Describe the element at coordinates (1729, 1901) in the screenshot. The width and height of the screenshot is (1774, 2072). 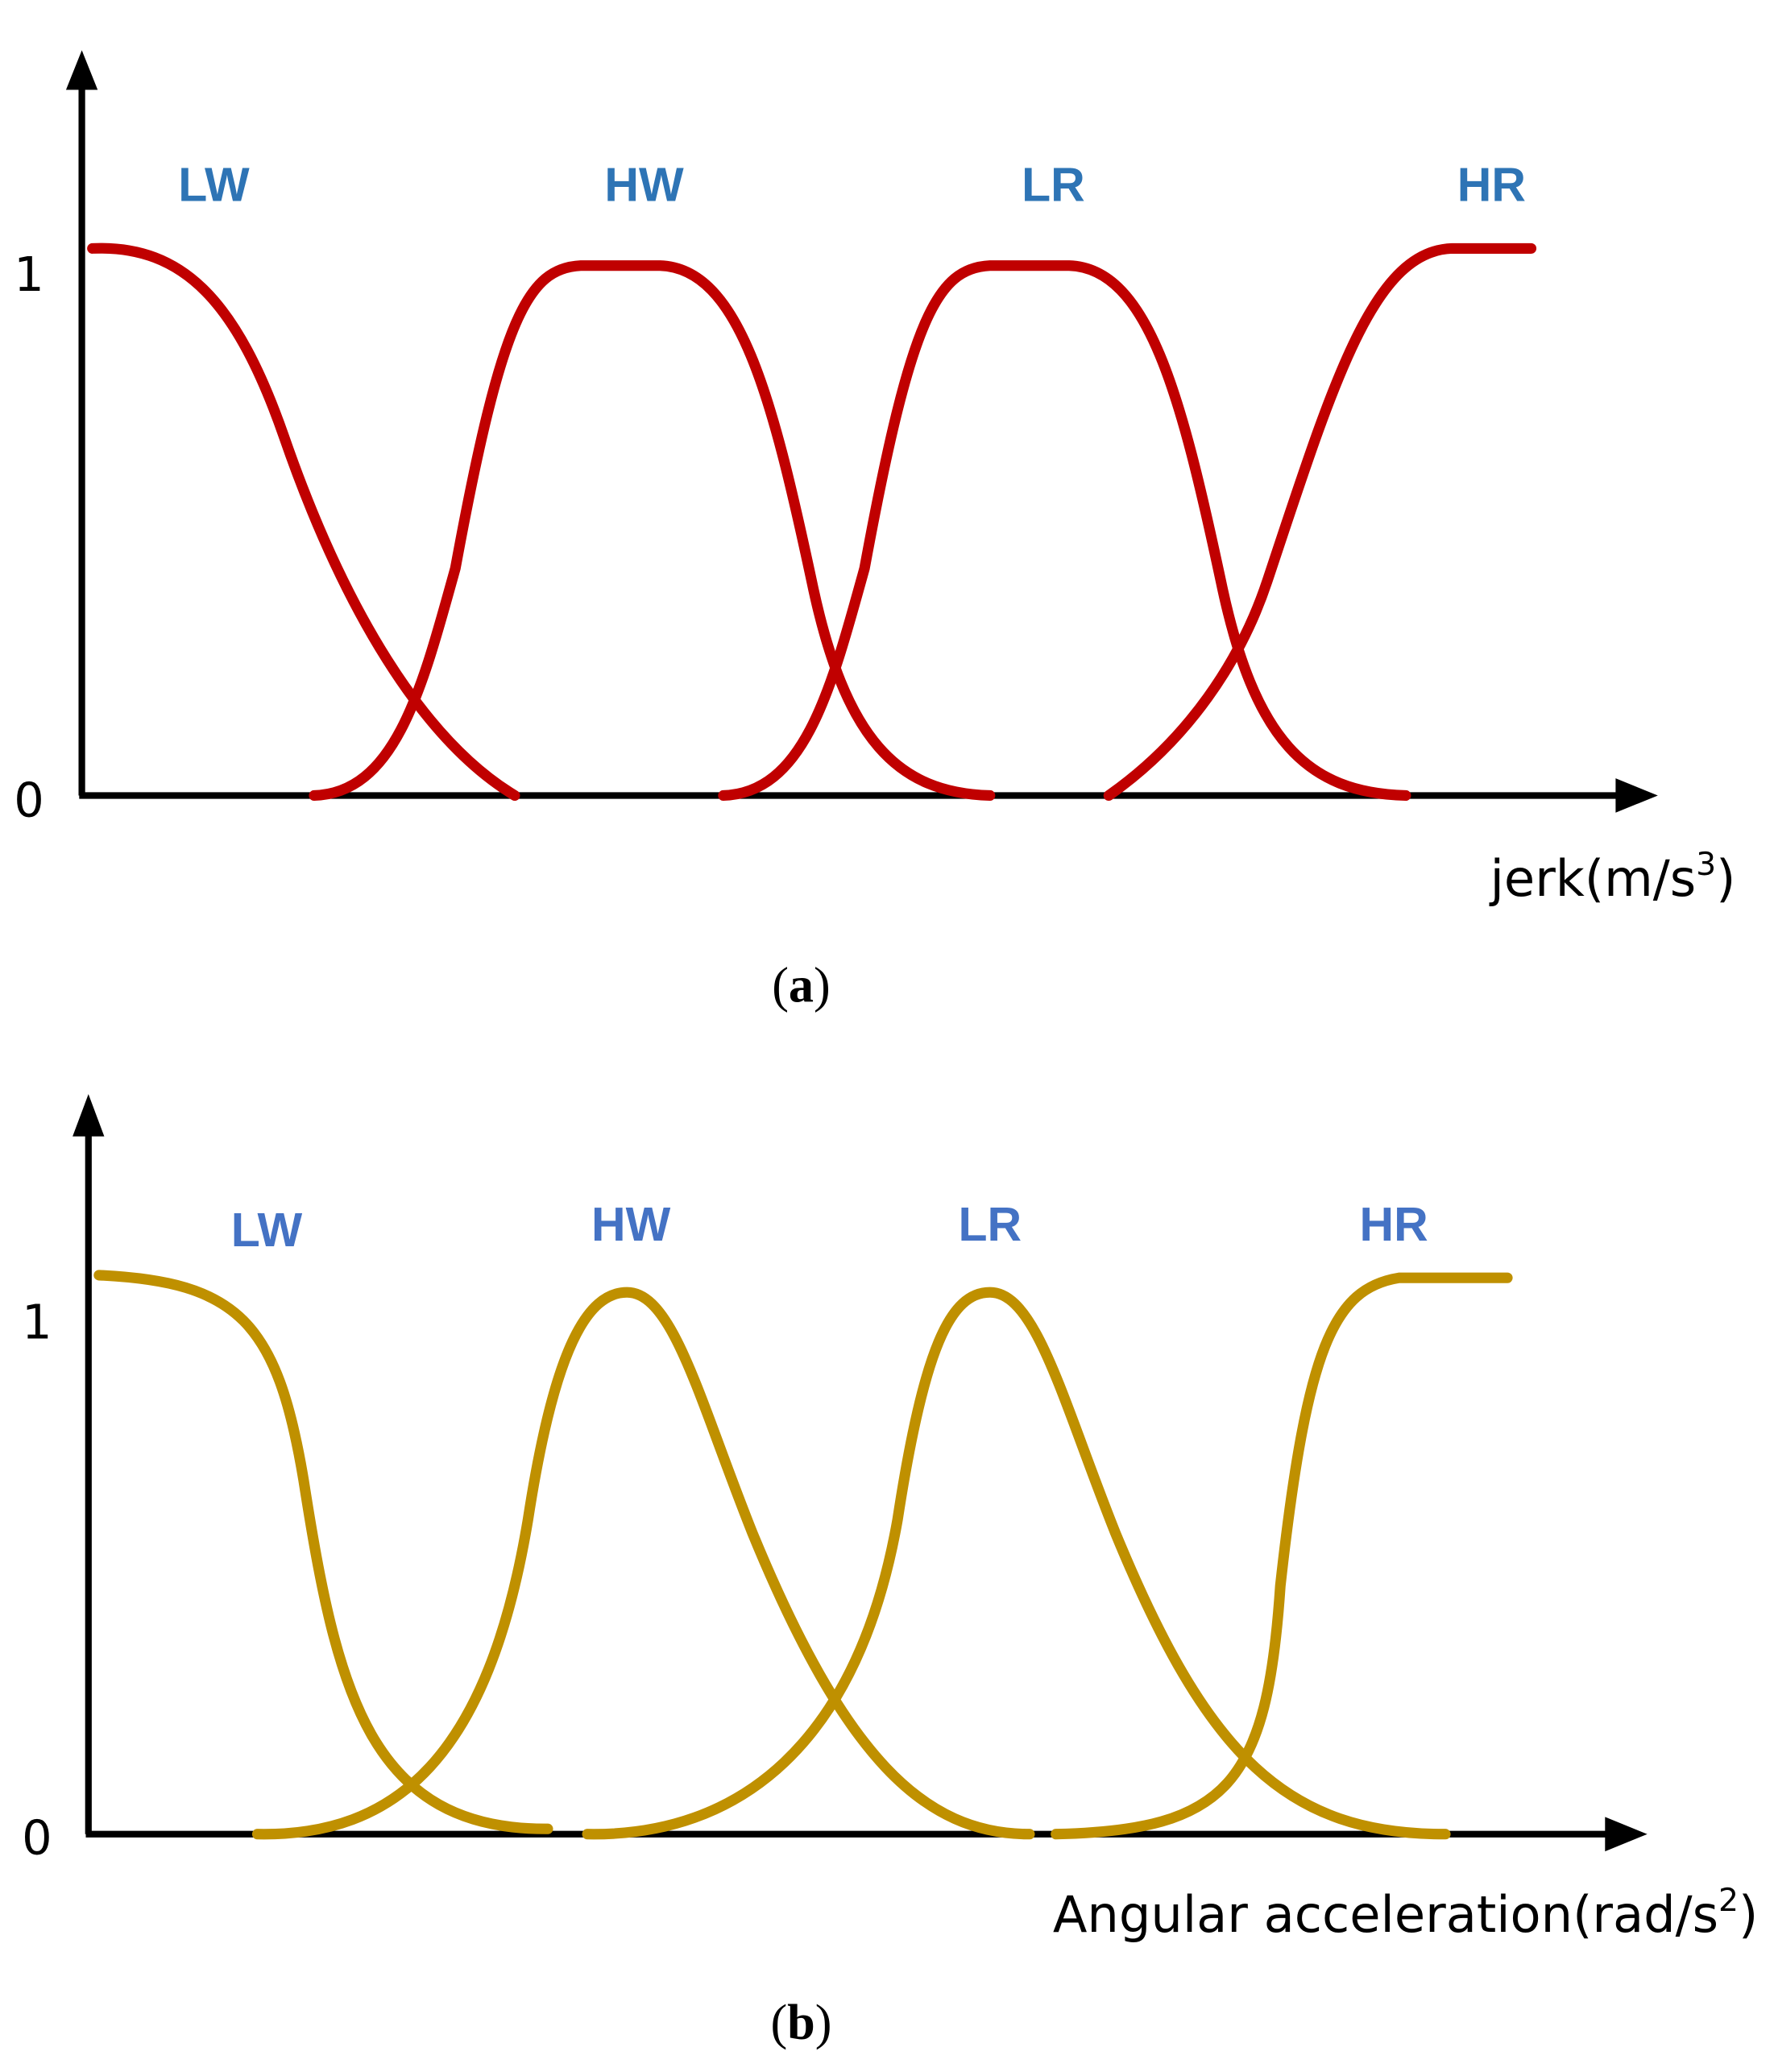
I see `label-sup: 2` at that location.